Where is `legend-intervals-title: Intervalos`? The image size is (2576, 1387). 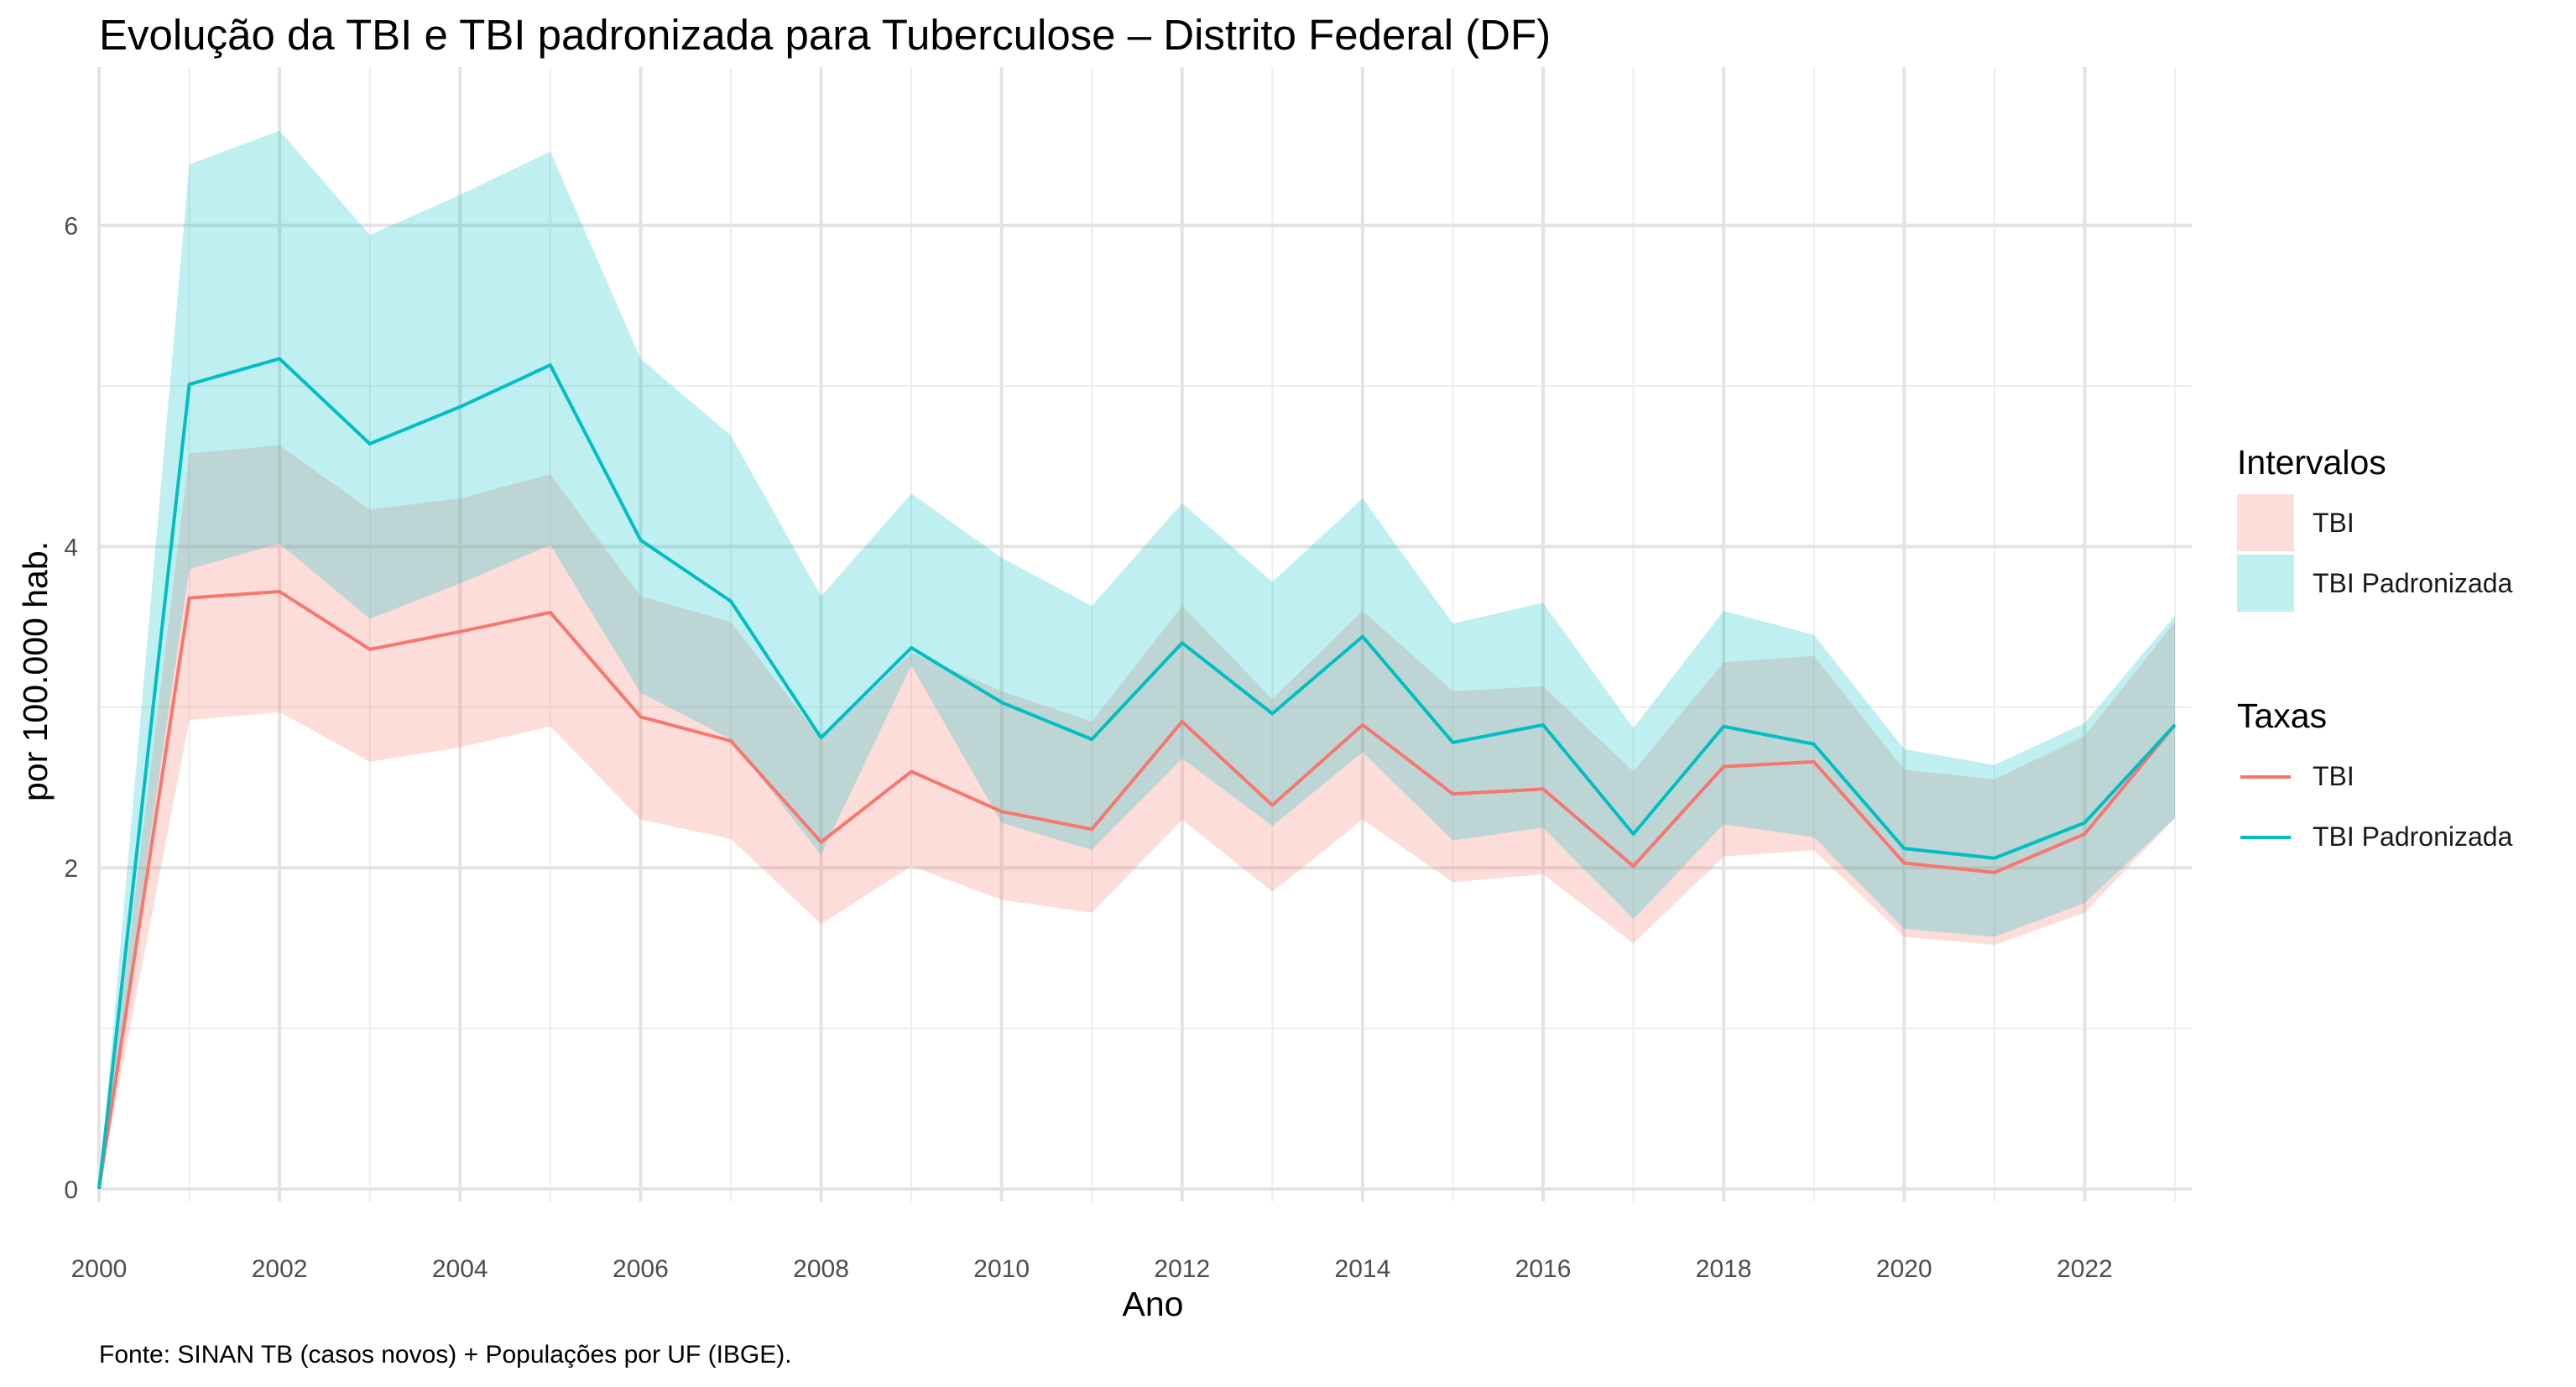 legend-intervals-title: Intervalos is located at coordinates (2311, 463).